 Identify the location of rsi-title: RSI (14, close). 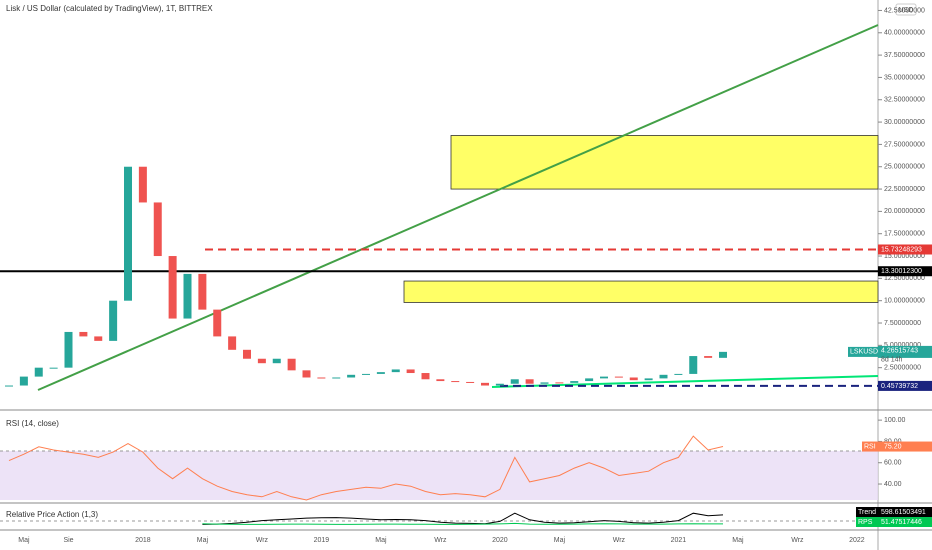
(32, 423).